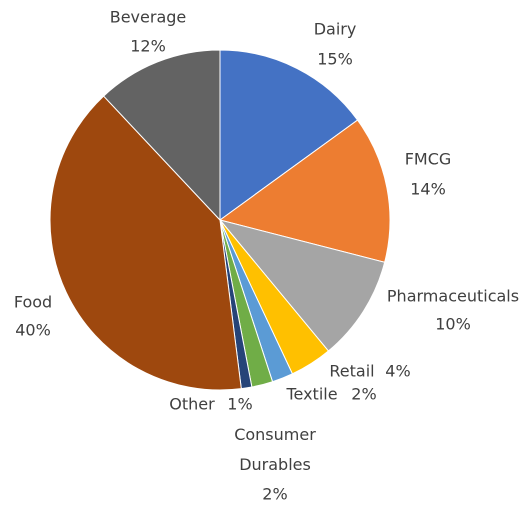  What do you see at coordinates (351, 371) in the screenshot?
I see `slice-label: Retail` at bounding box center [351, 371].